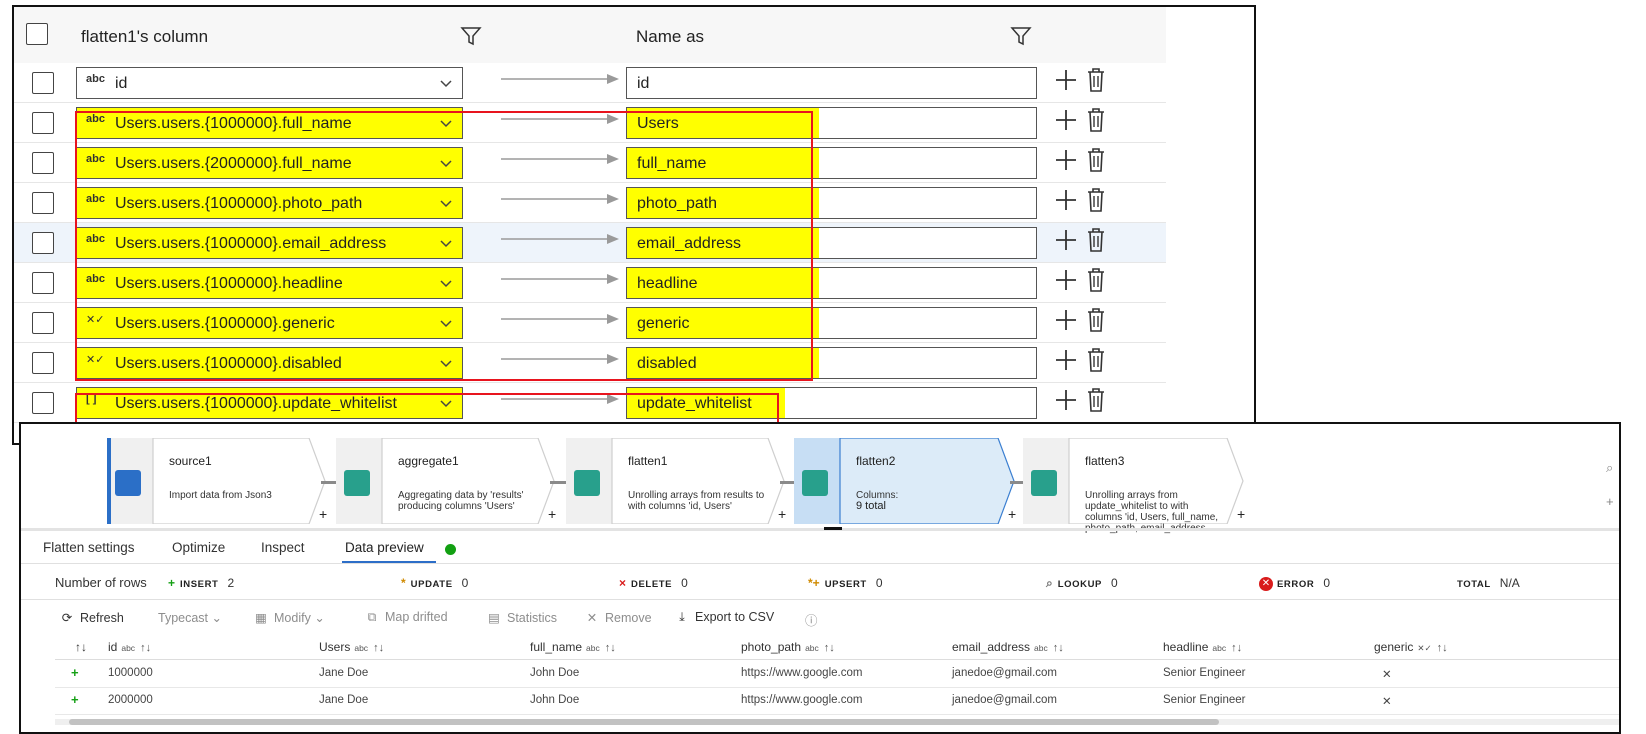  What do you see at coordinates (91, 617) in the screenshot?
I see `refresh-button: ⟳ Refresh` at bounding box center [91, 617].